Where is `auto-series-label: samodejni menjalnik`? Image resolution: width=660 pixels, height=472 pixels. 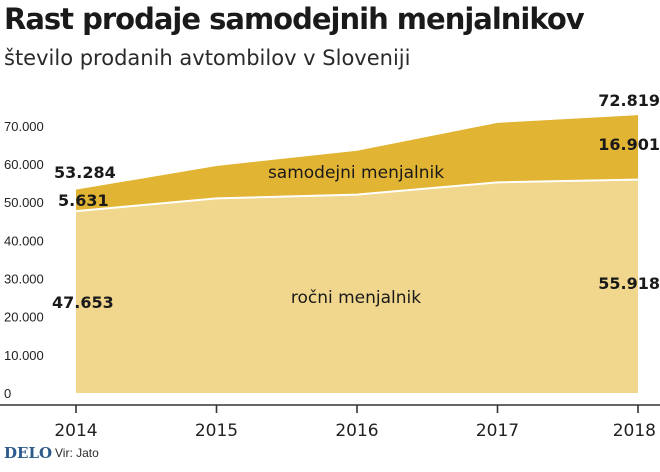 auto-series-label: samodejni menjalnik is located at coordinates (356, 173).